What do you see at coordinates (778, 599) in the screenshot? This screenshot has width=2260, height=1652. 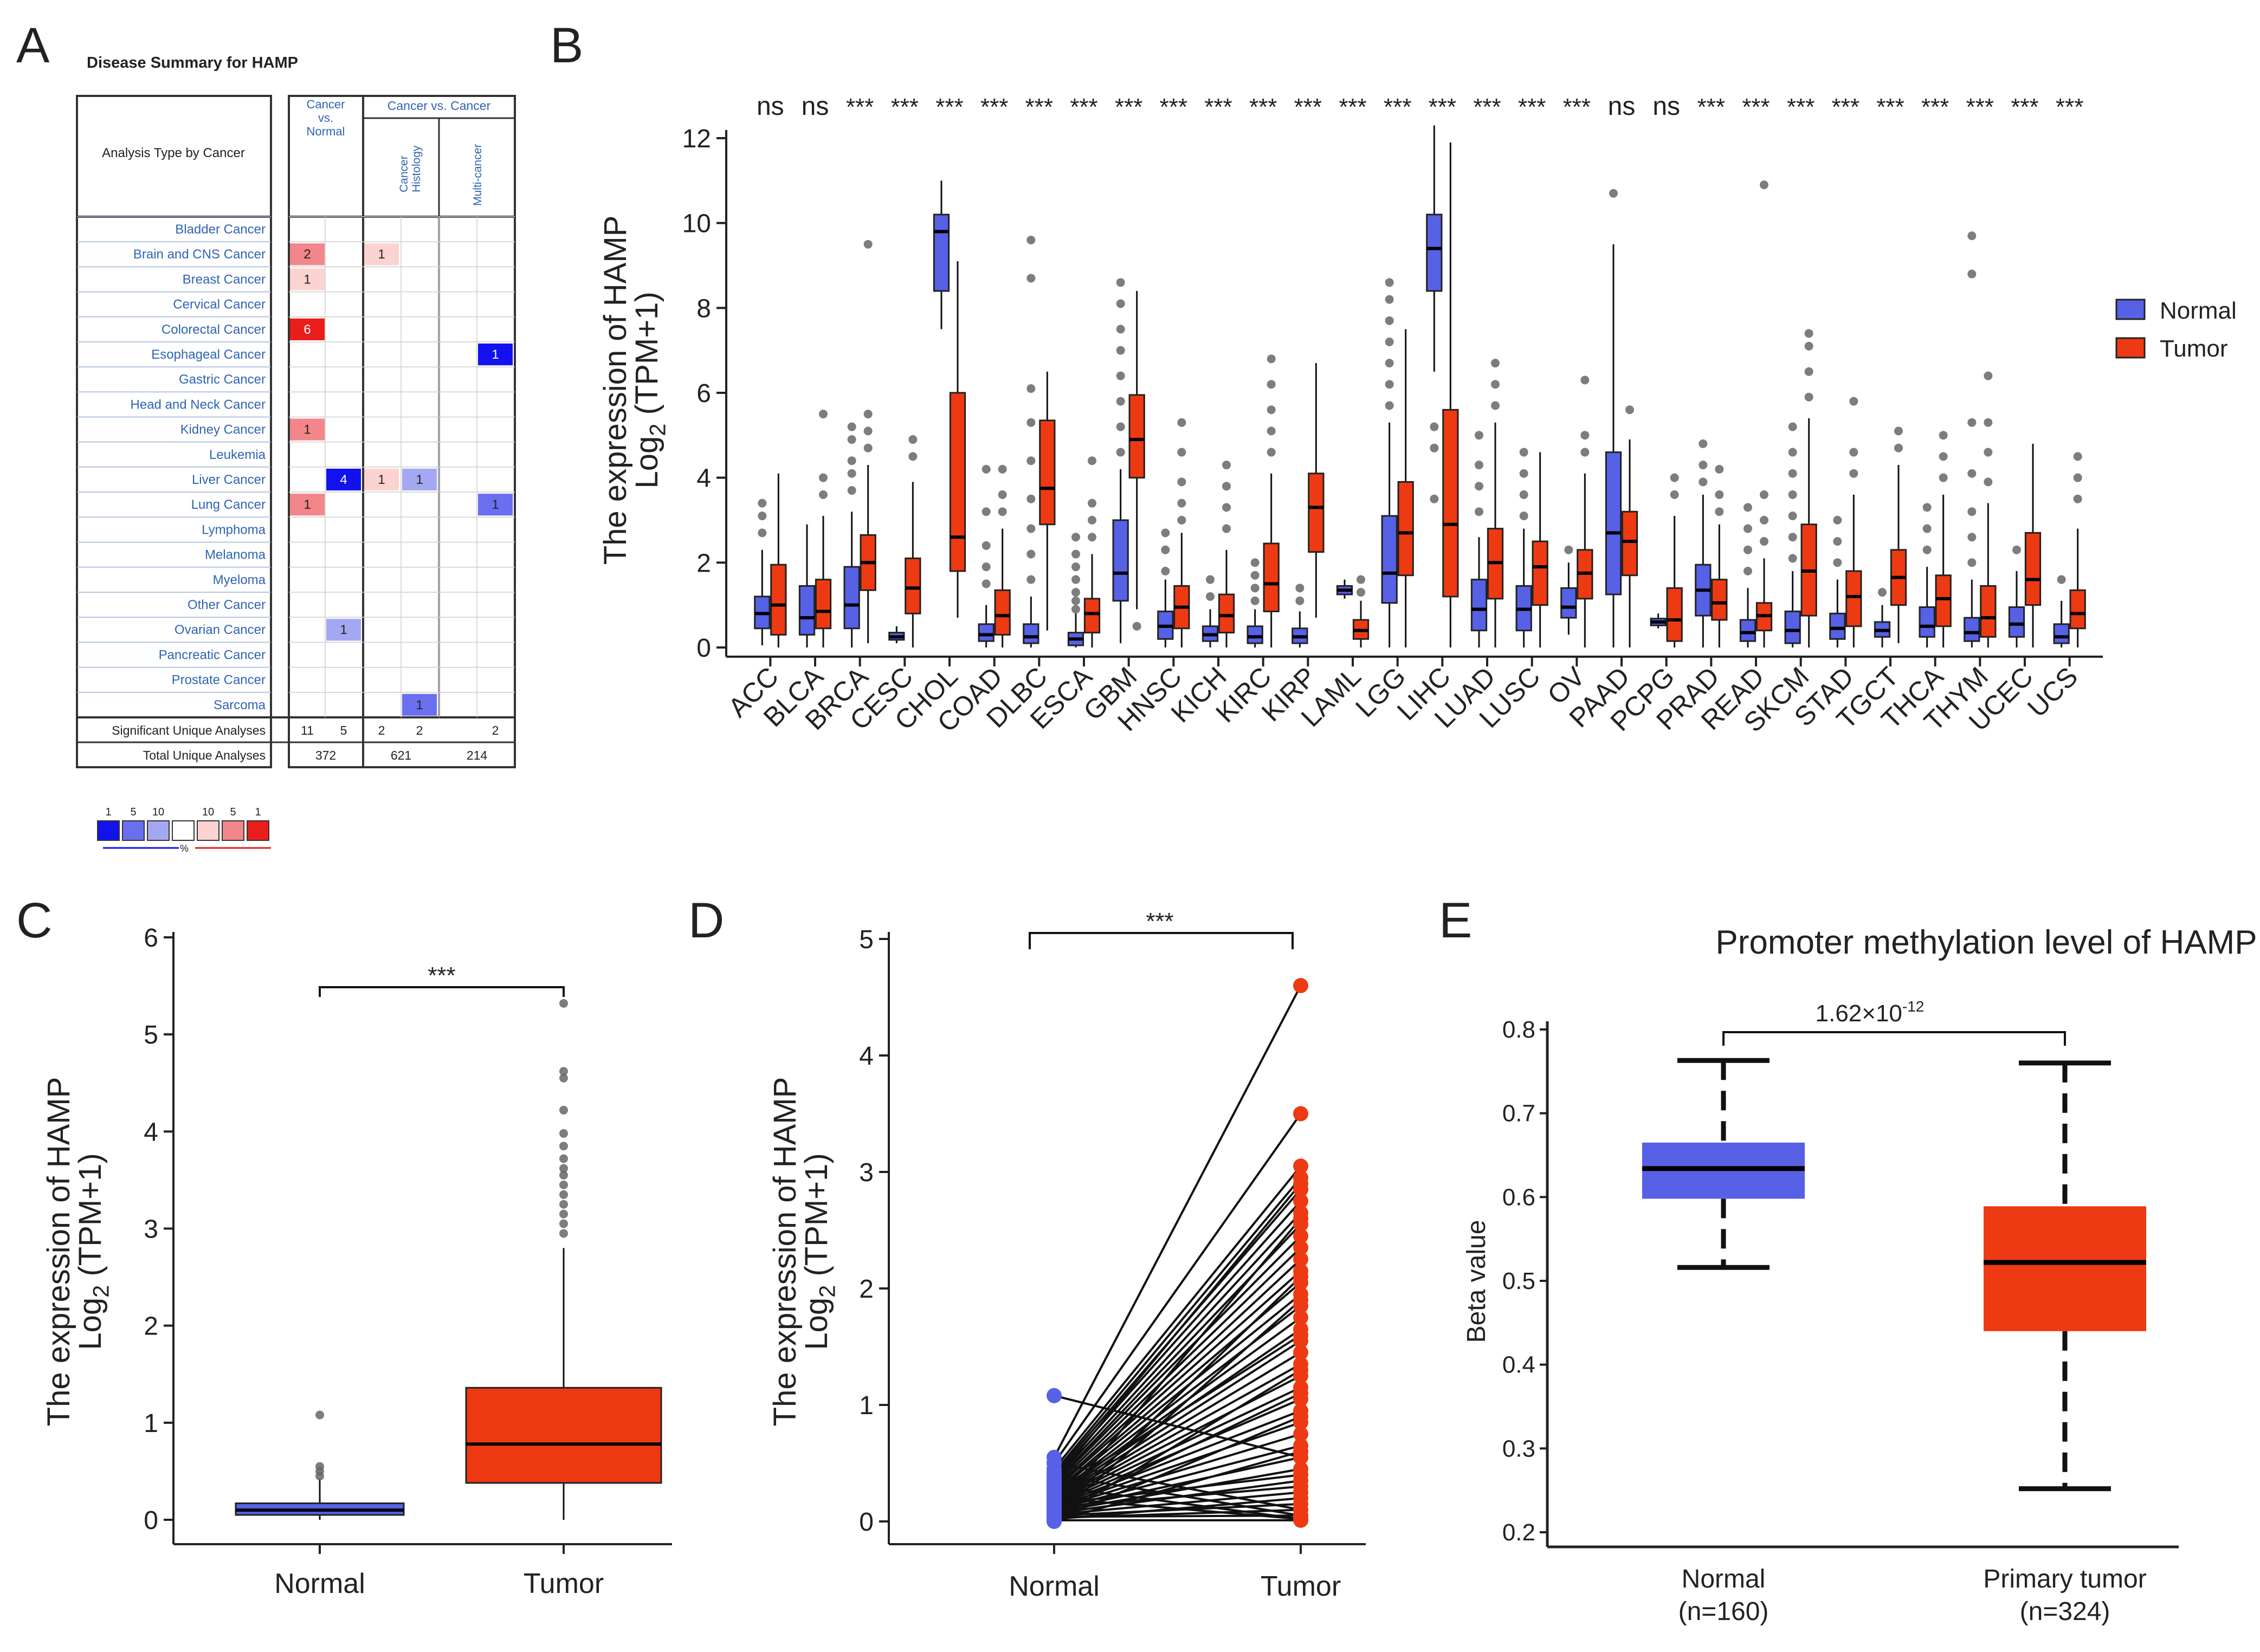 I see `box-tumor-acc-box` at bounding box center [778, 599].